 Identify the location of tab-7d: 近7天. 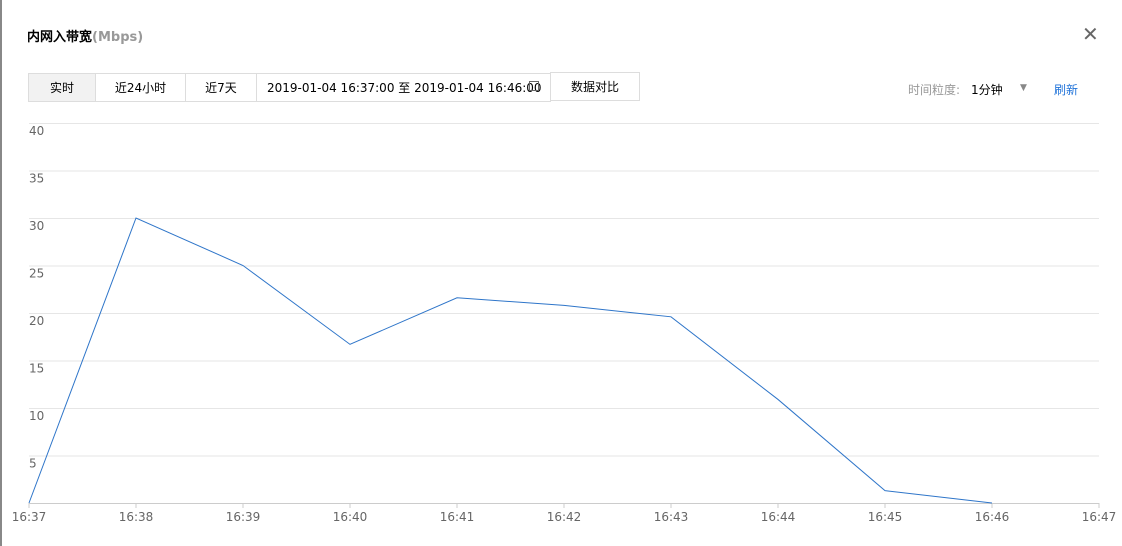
(221, 87).